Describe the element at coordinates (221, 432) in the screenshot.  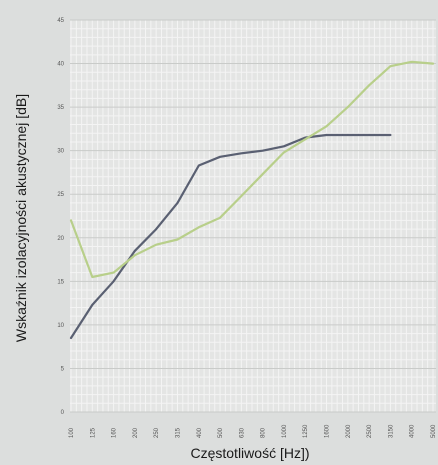
I see `x-tick-label: 500` at that location.